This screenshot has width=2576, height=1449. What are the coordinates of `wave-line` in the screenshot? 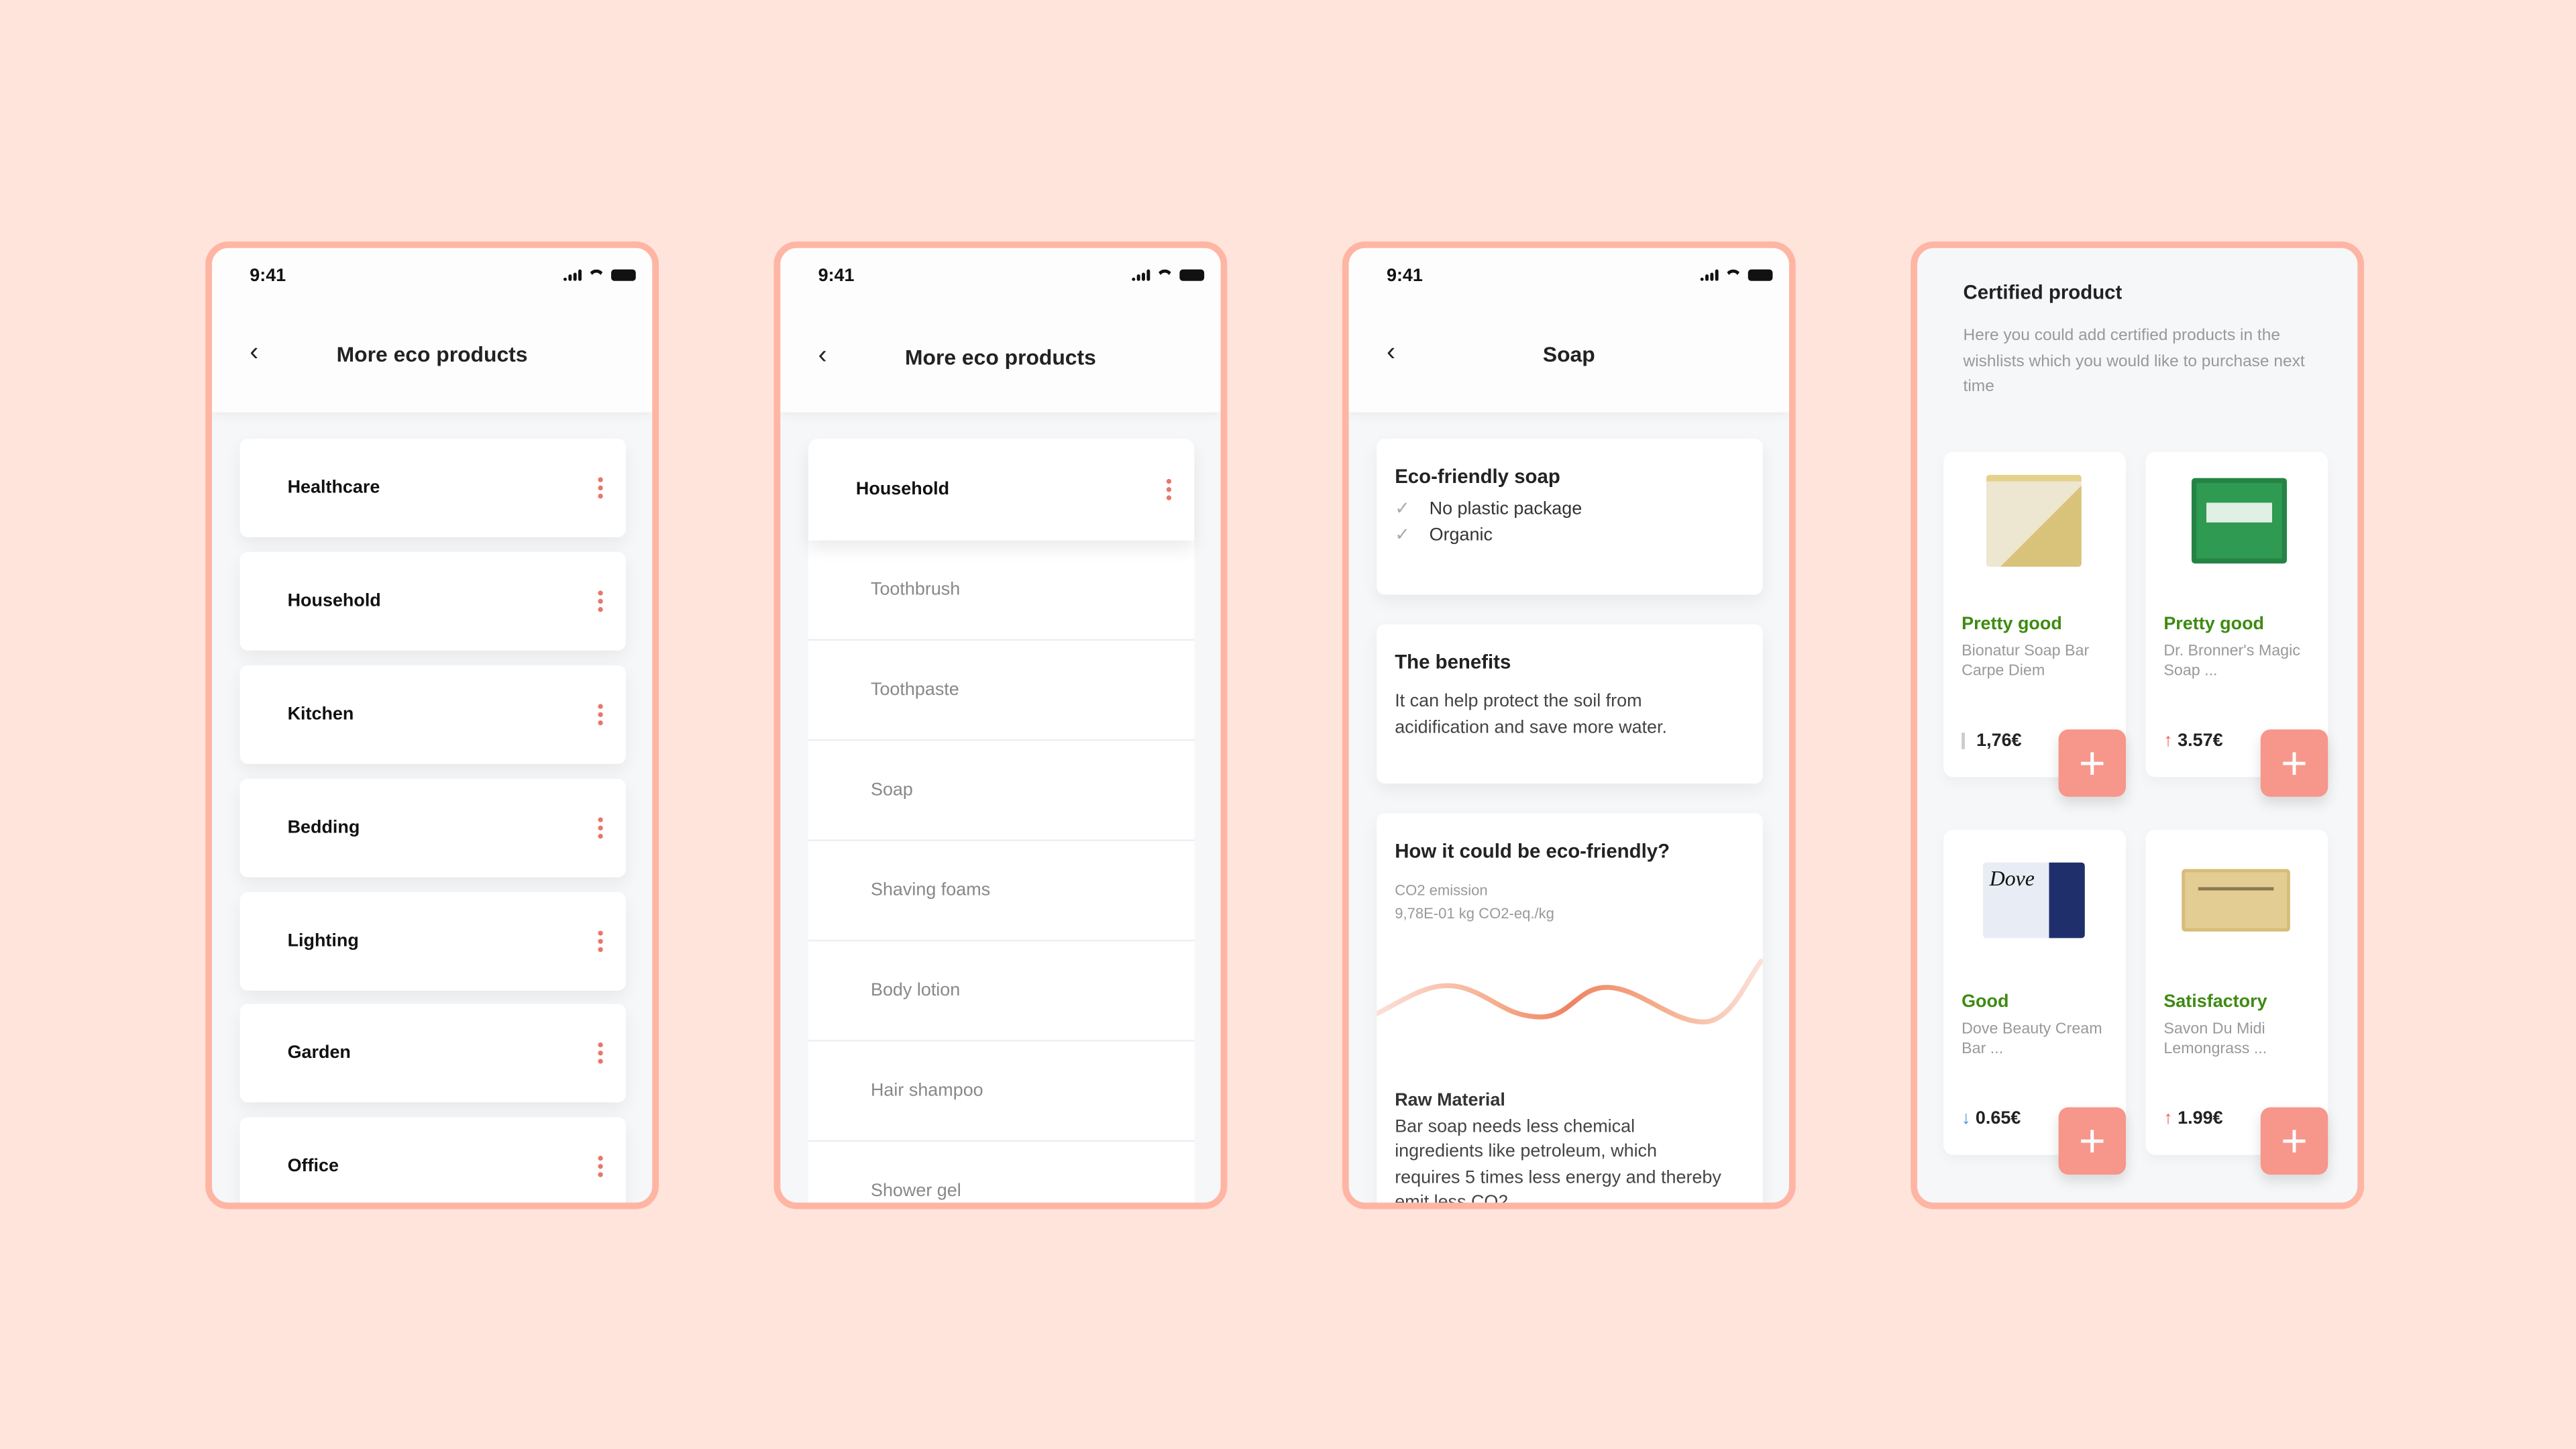 It's located at (1570, 991).